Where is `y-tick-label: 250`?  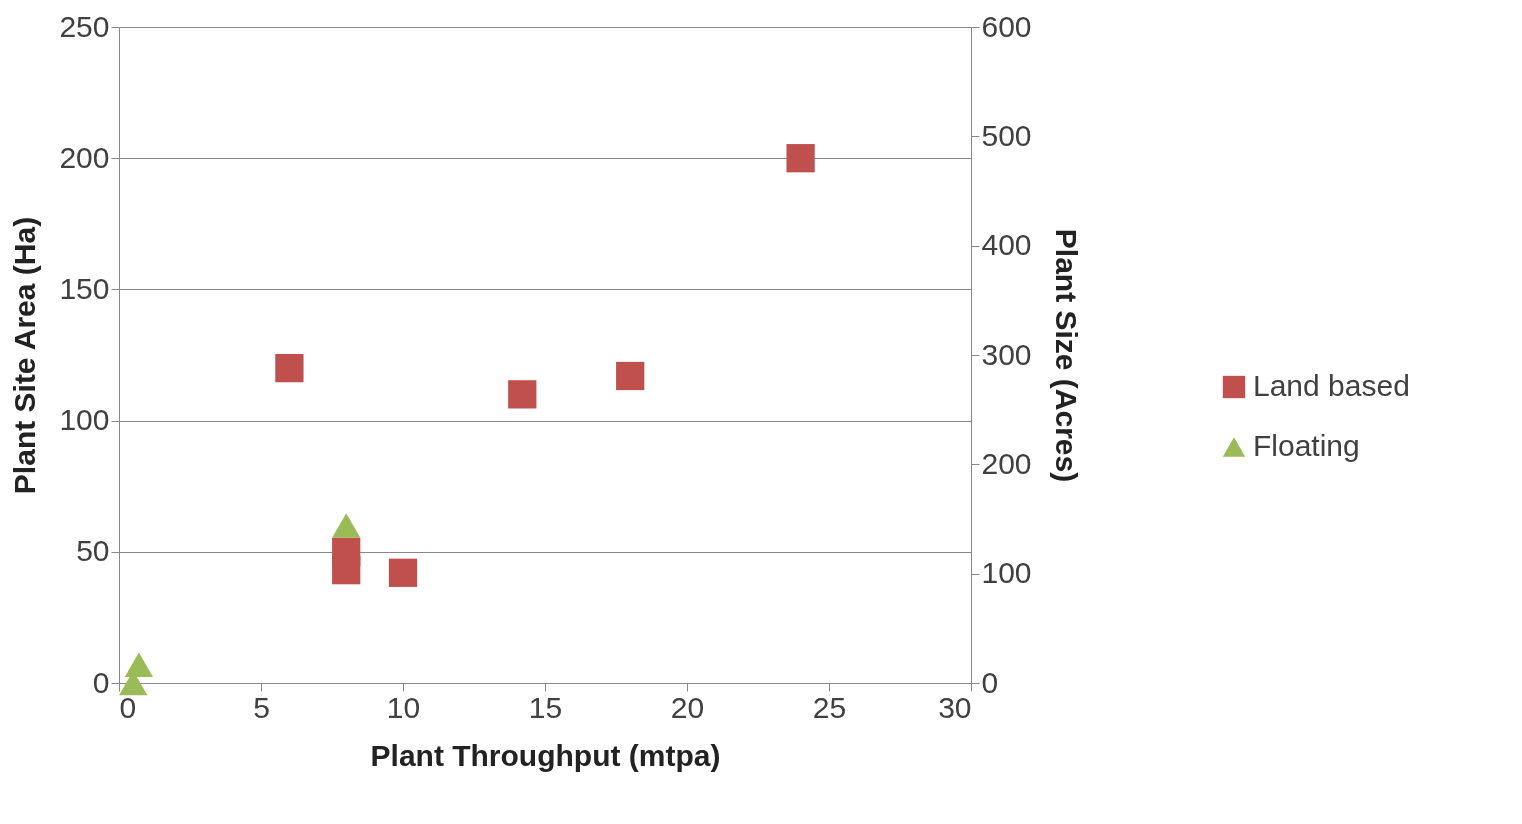 y-tick-label: 250 is located at coordinates (84, 26).